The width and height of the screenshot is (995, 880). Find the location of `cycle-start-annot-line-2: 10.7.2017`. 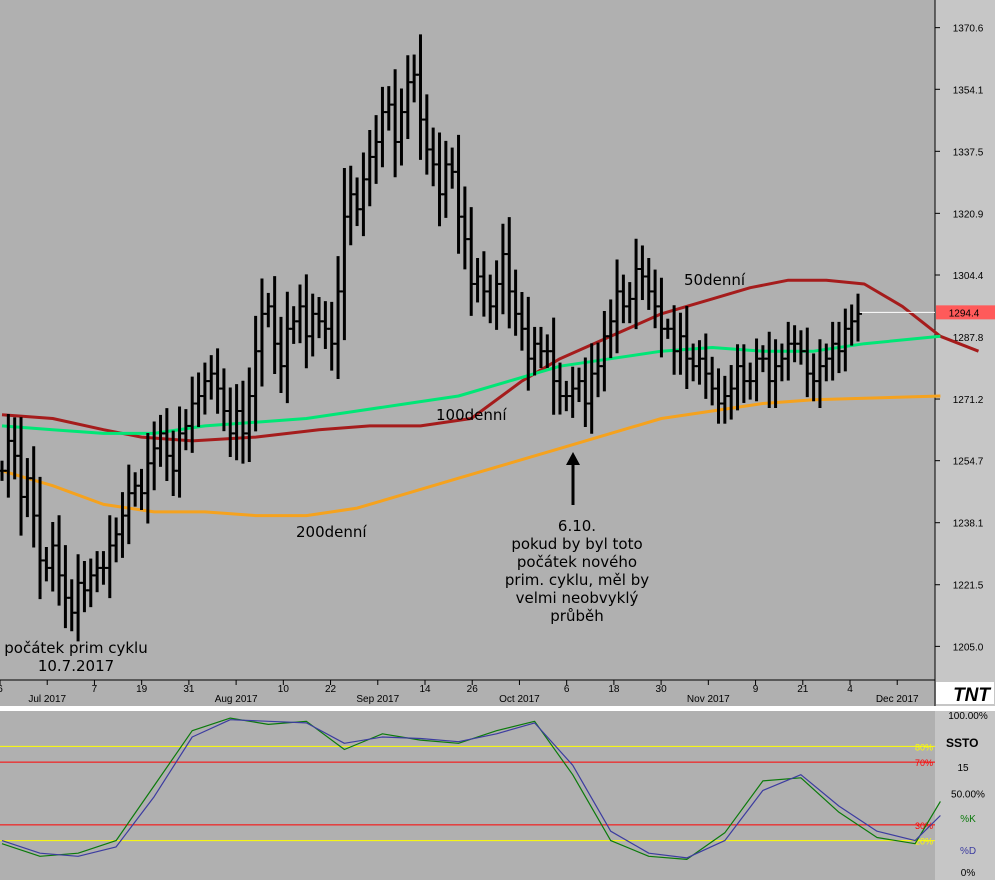

cycle-start-annot-line-2: 10.7.2017 is located at coordinates (76, 666).